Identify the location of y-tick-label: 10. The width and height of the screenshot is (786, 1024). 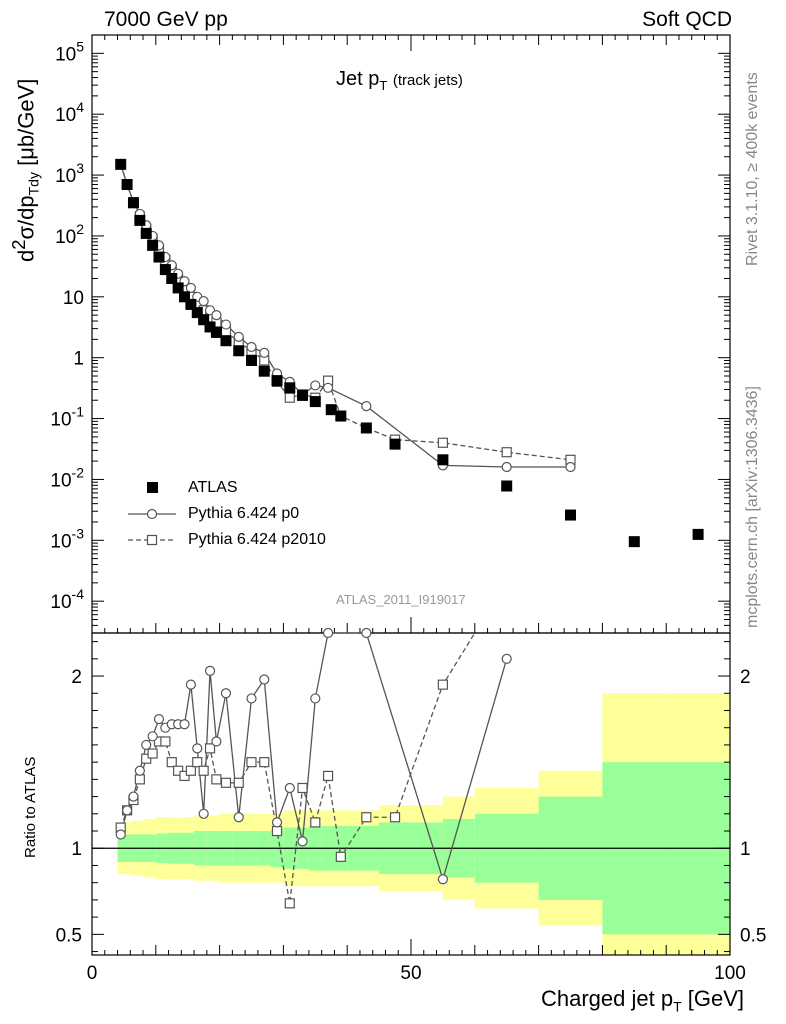
(73, 298).